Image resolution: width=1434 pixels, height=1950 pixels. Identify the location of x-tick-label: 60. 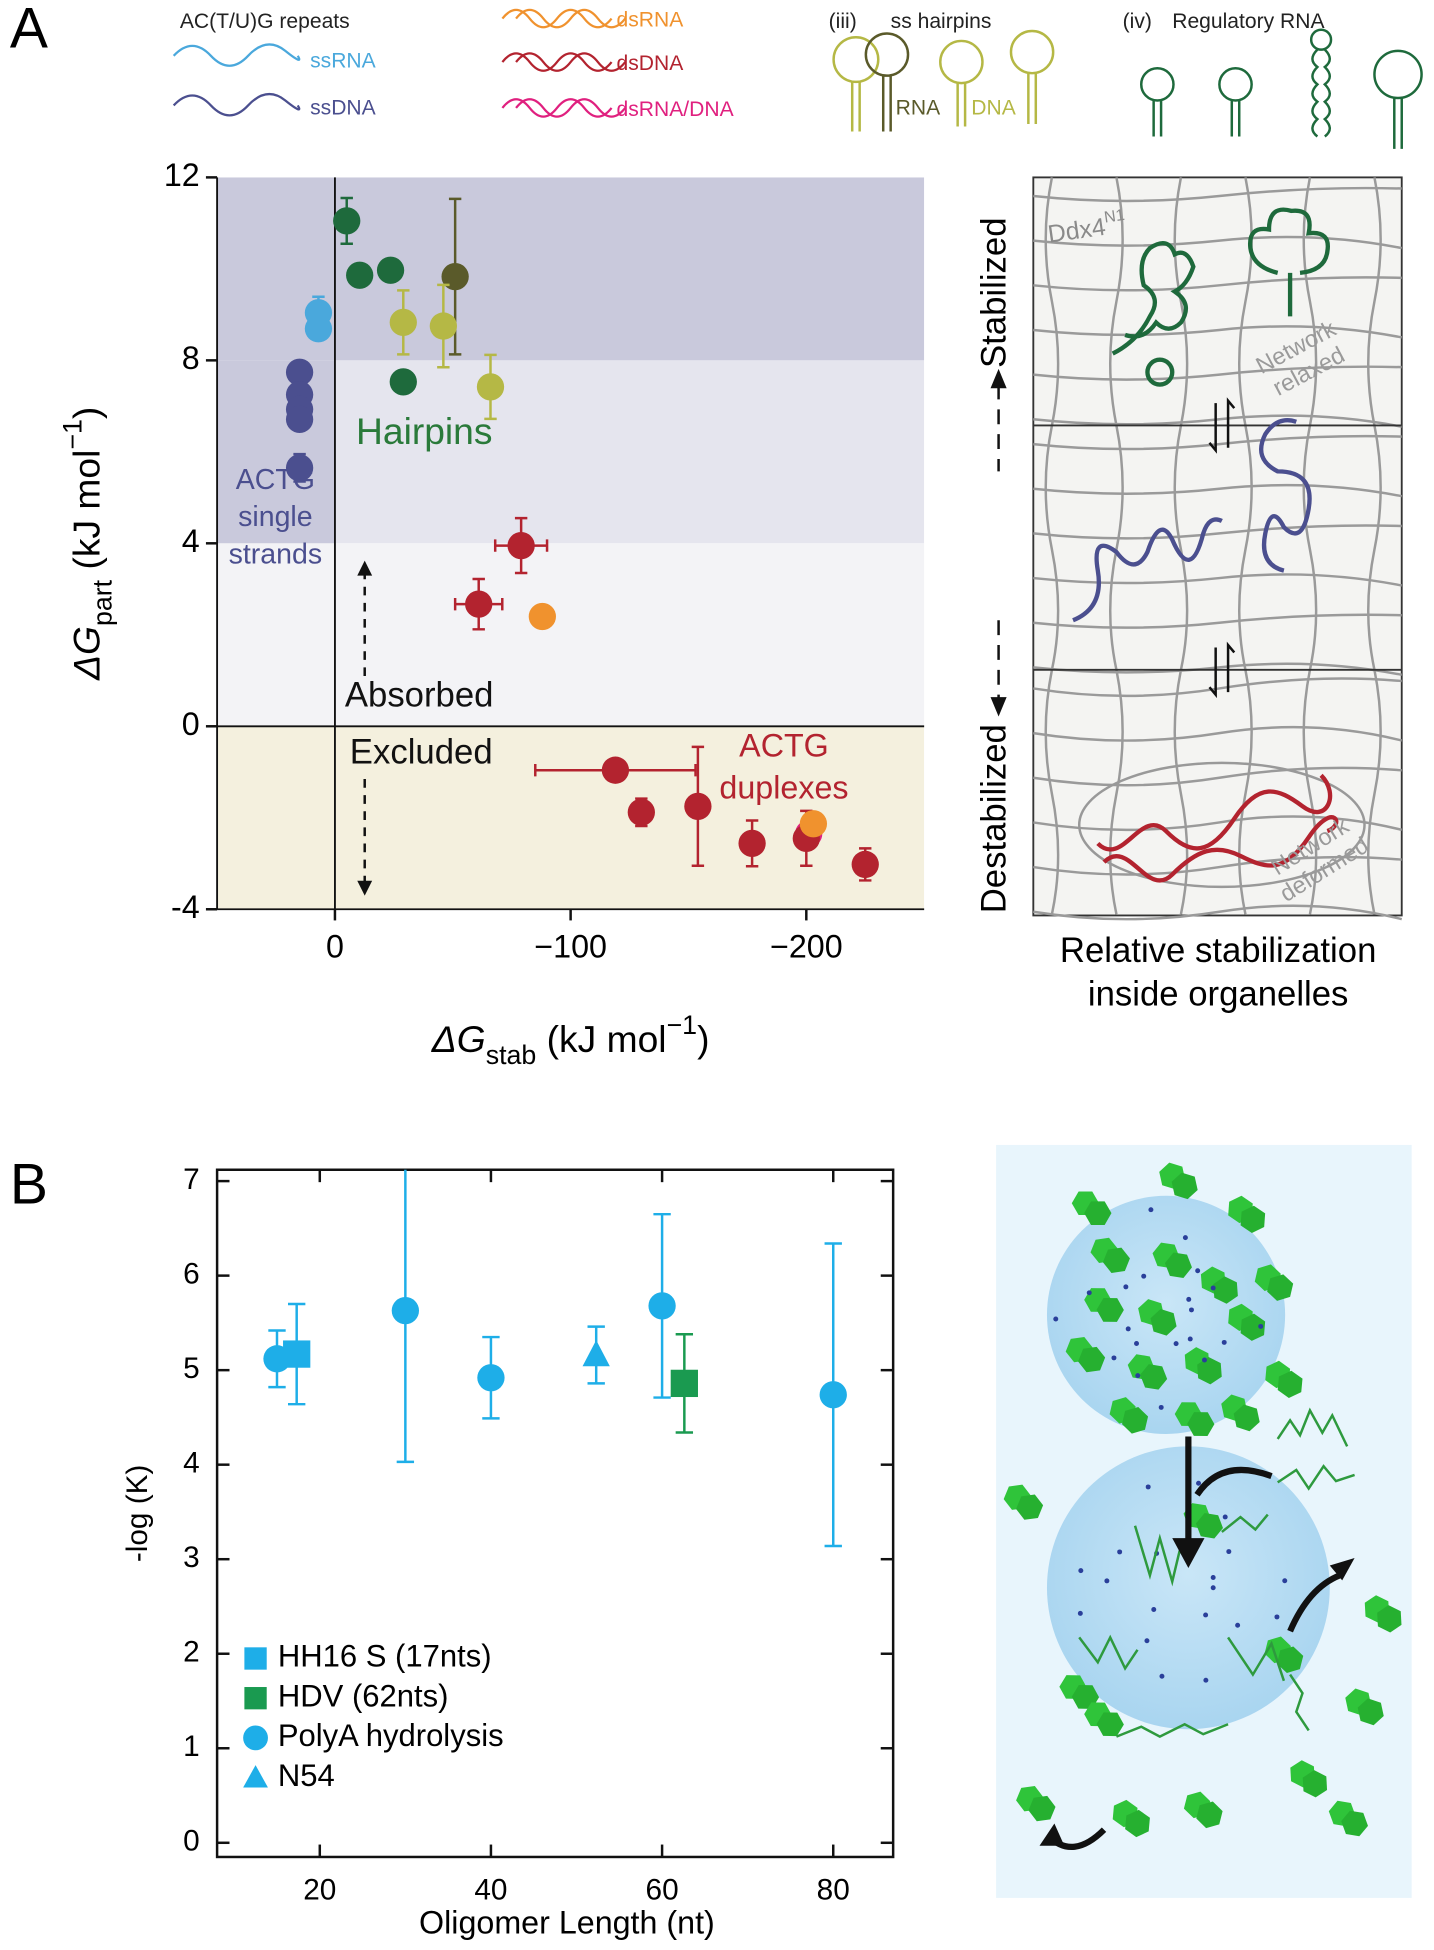
(662, 1890).